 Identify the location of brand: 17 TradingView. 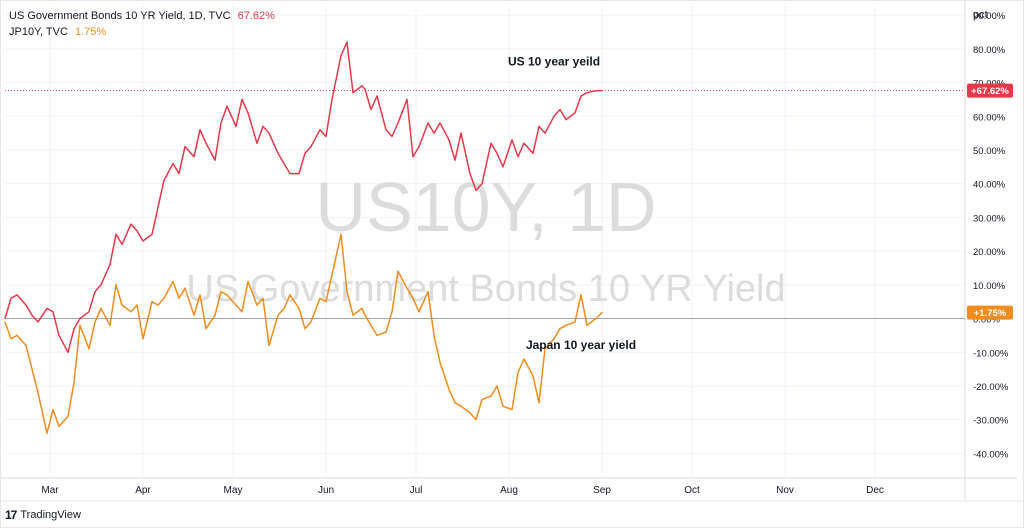
(43, 515).